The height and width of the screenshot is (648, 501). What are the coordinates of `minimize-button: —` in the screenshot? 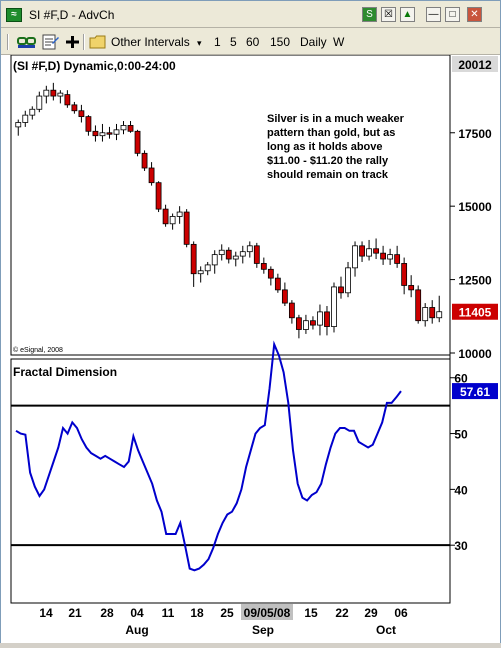 It's located at (433, 14).